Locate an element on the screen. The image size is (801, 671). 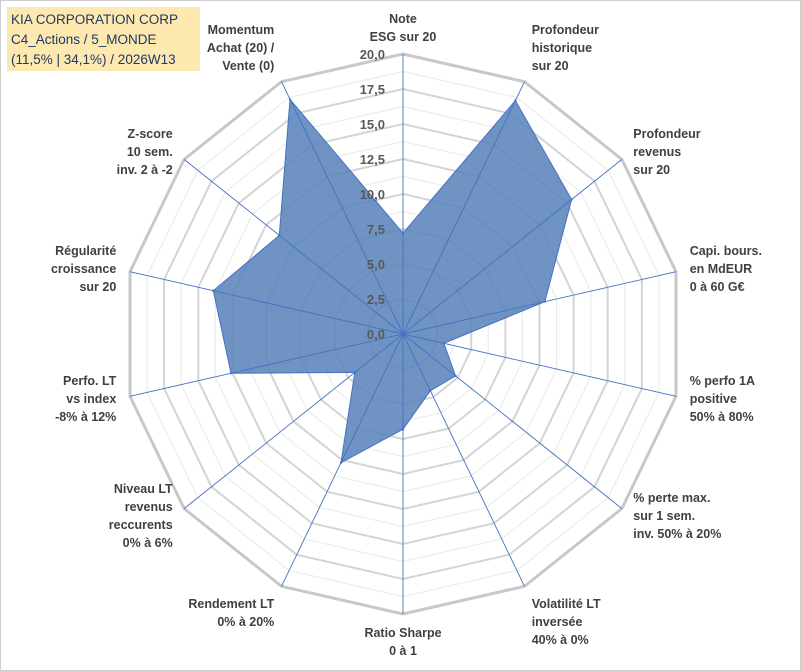
category-label-line: Note is located at coordinates (403, 19).